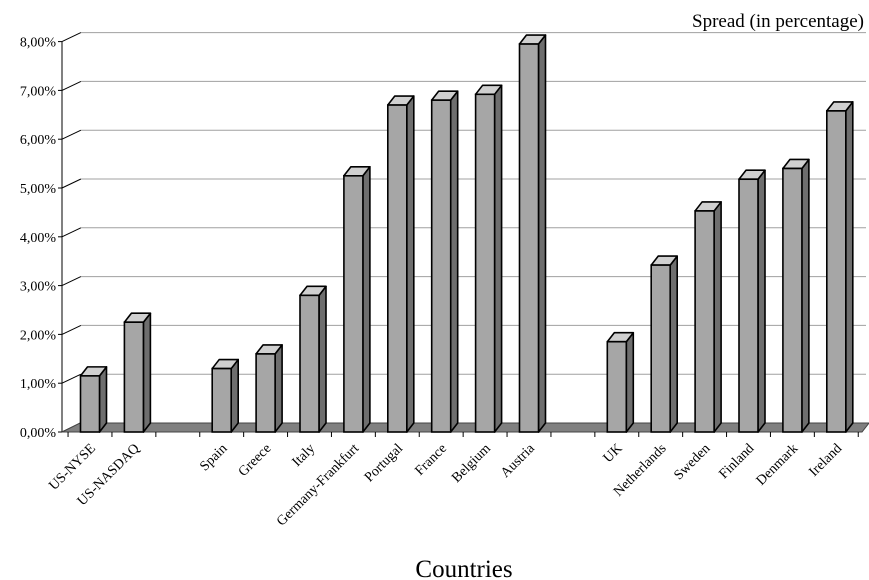 This screenshot has height=580, width=869. I want to click on x-axis-title: Countries, so click(463, 568).